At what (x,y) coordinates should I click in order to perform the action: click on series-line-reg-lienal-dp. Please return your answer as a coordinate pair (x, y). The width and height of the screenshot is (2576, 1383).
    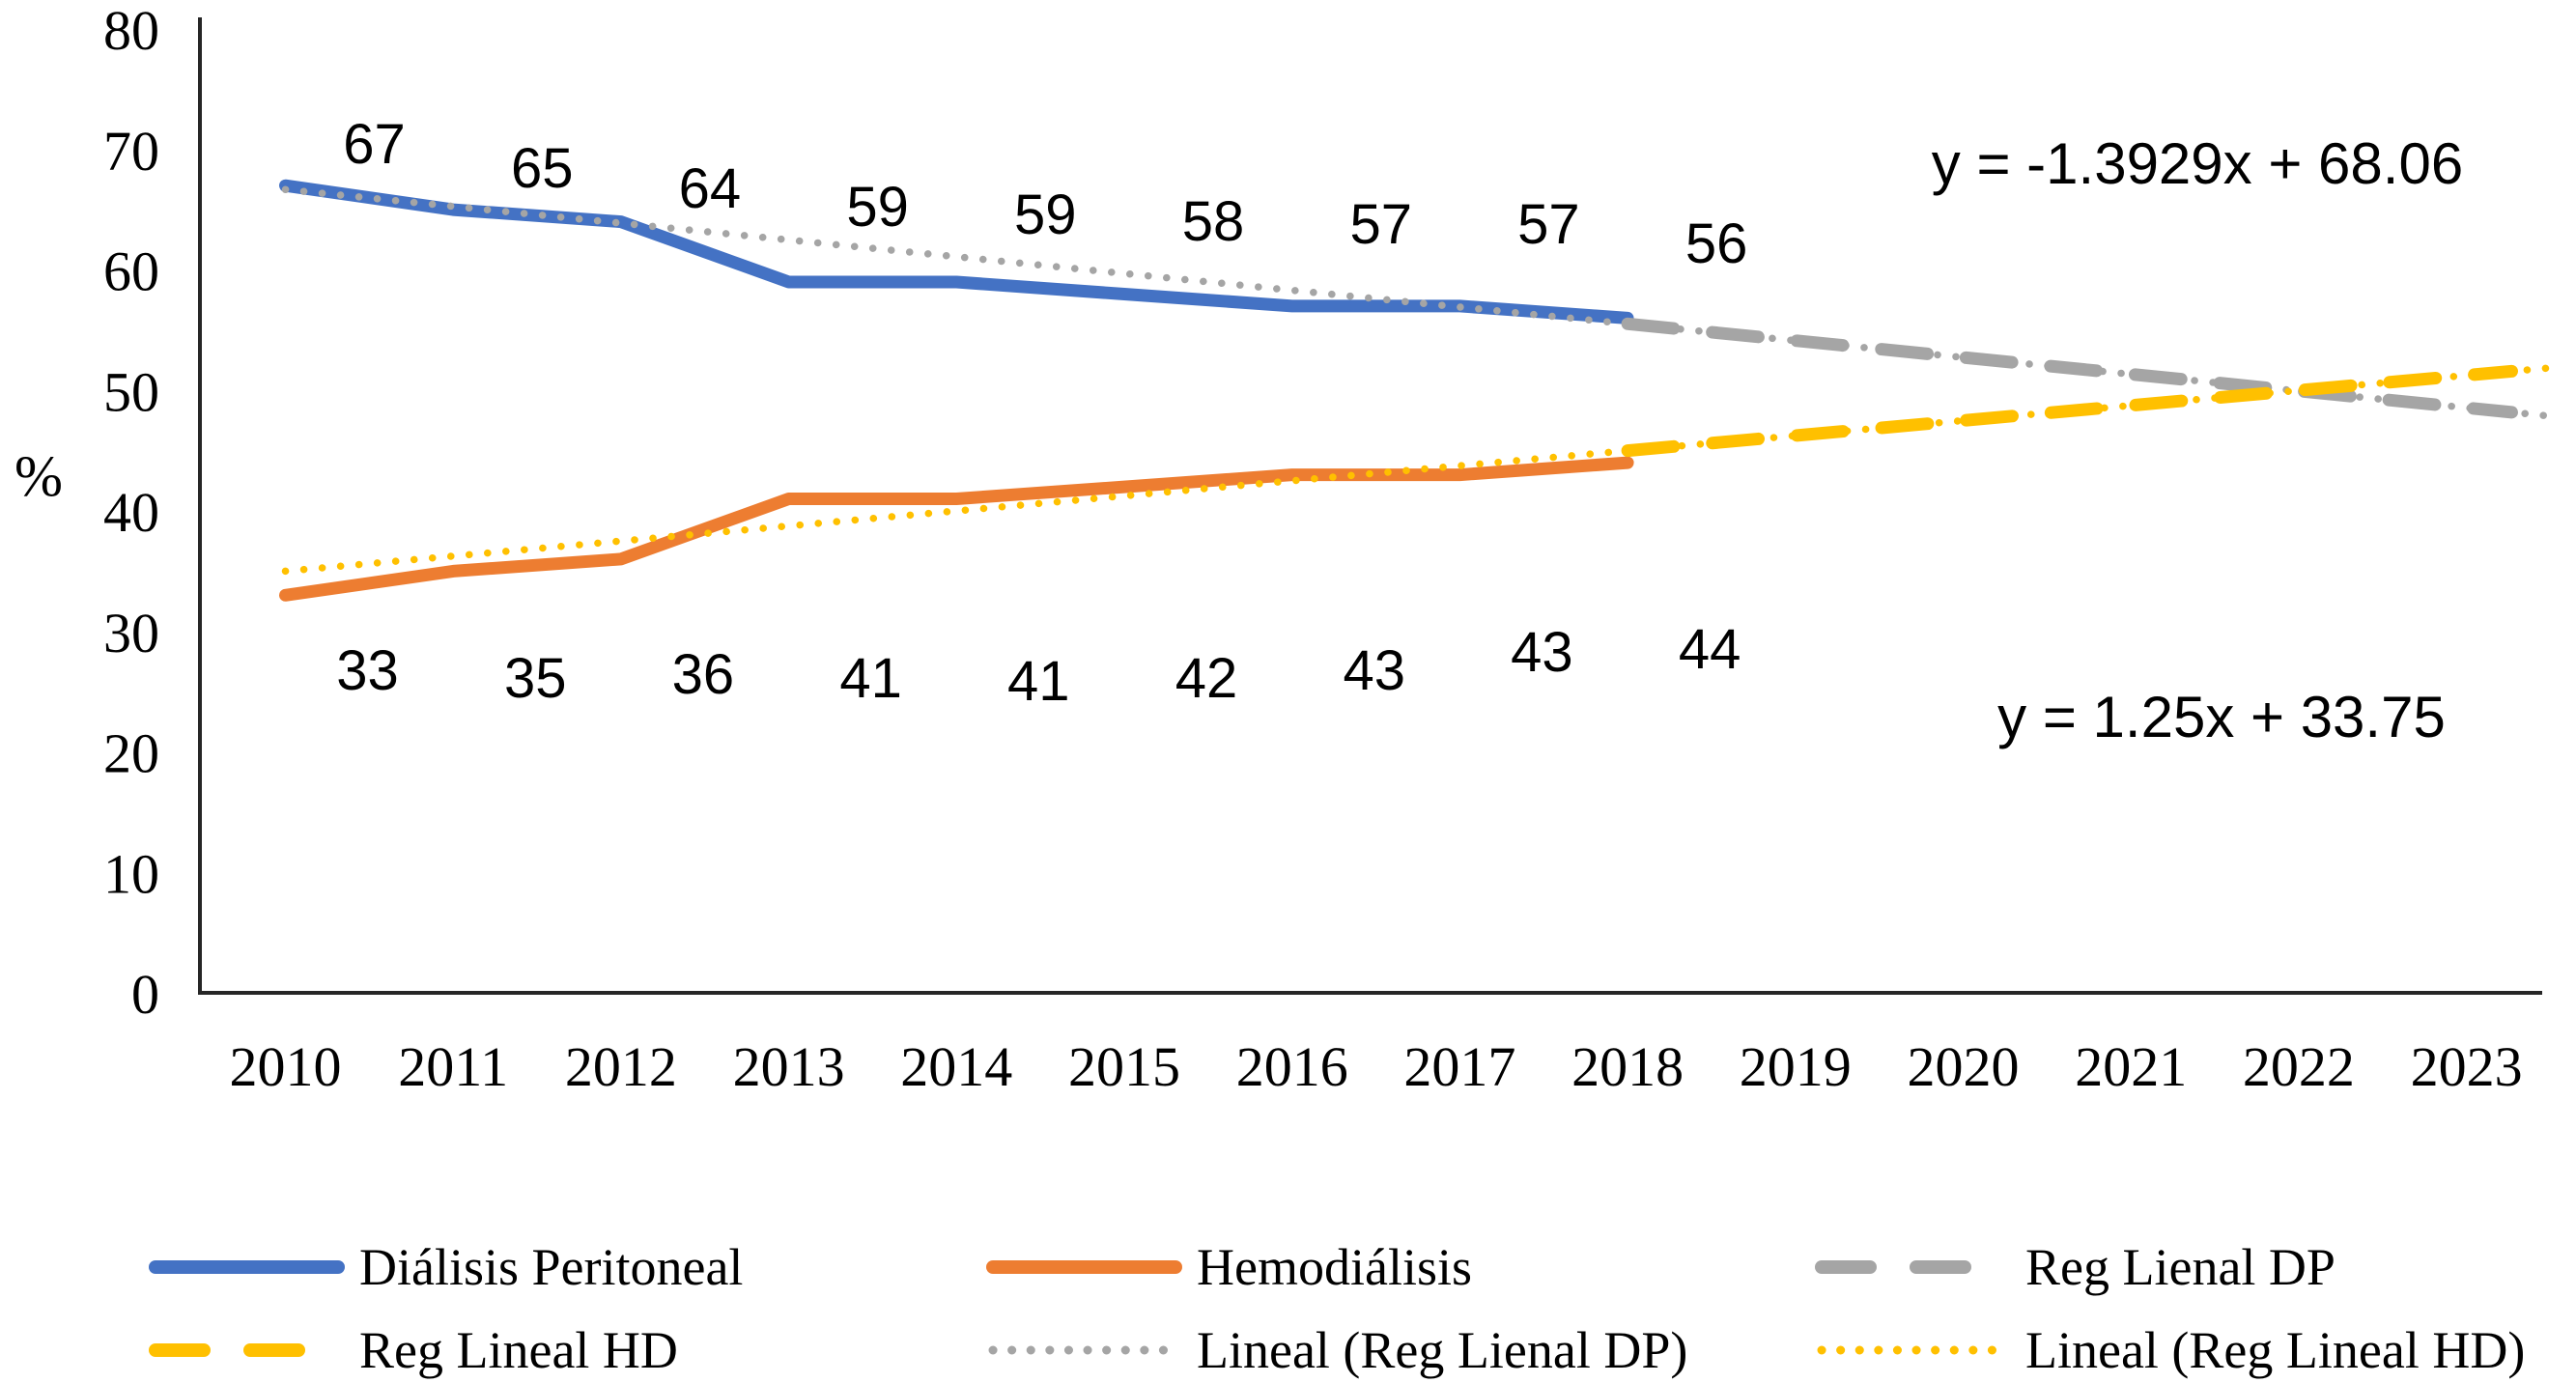
    Looking at the image, I should click on (2069, 368).